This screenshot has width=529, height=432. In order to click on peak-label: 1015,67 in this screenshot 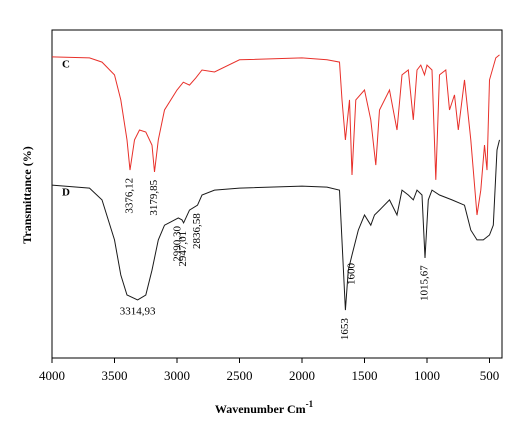, I will do `click(425, 283)`.